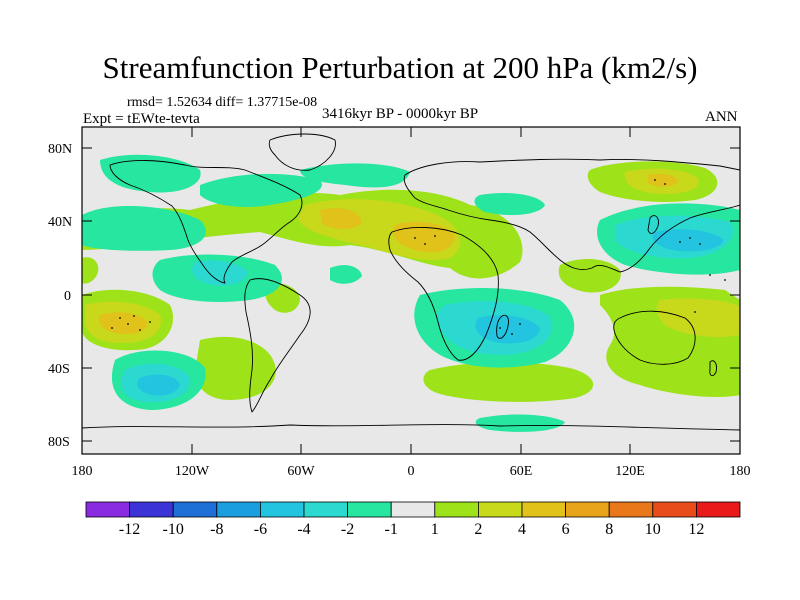 The image size is (800, 600). Describe the element at coordinates (301, 471) in the screenshot. I see `lon-label: 60W` at that location.